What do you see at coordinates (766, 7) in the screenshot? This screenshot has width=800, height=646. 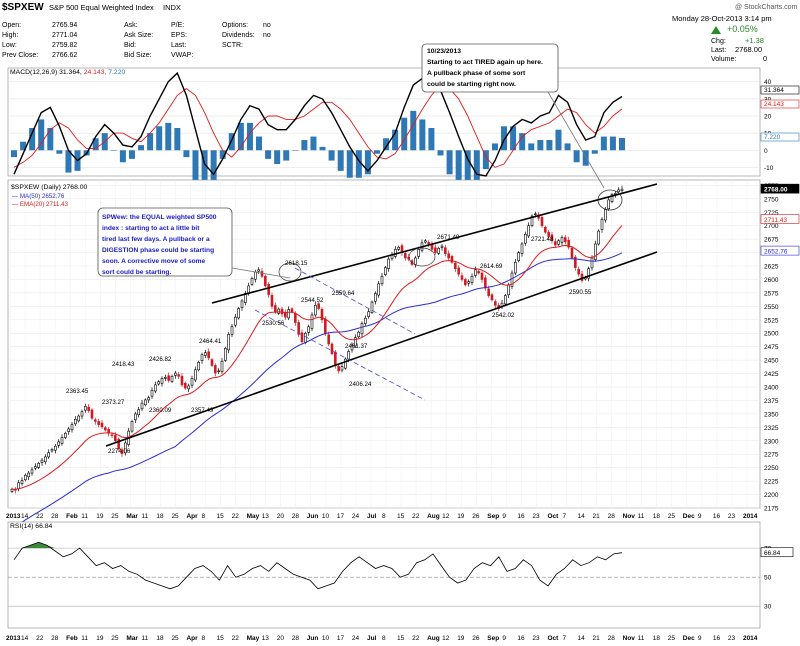 I see `brand-logo: @ StockCharts.com` at bounding box center [766, 7].